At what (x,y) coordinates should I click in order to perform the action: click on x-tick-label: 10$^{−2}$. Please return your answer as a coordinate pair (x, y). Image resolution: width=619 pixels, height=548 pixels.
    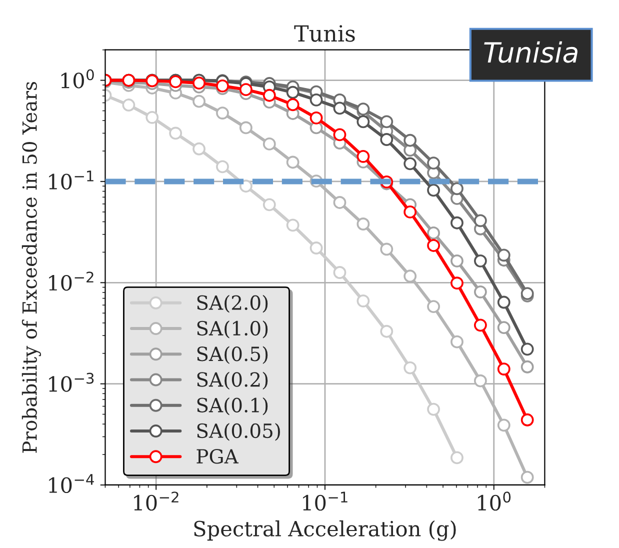
    Looking at the image, I should click on (156, 501).